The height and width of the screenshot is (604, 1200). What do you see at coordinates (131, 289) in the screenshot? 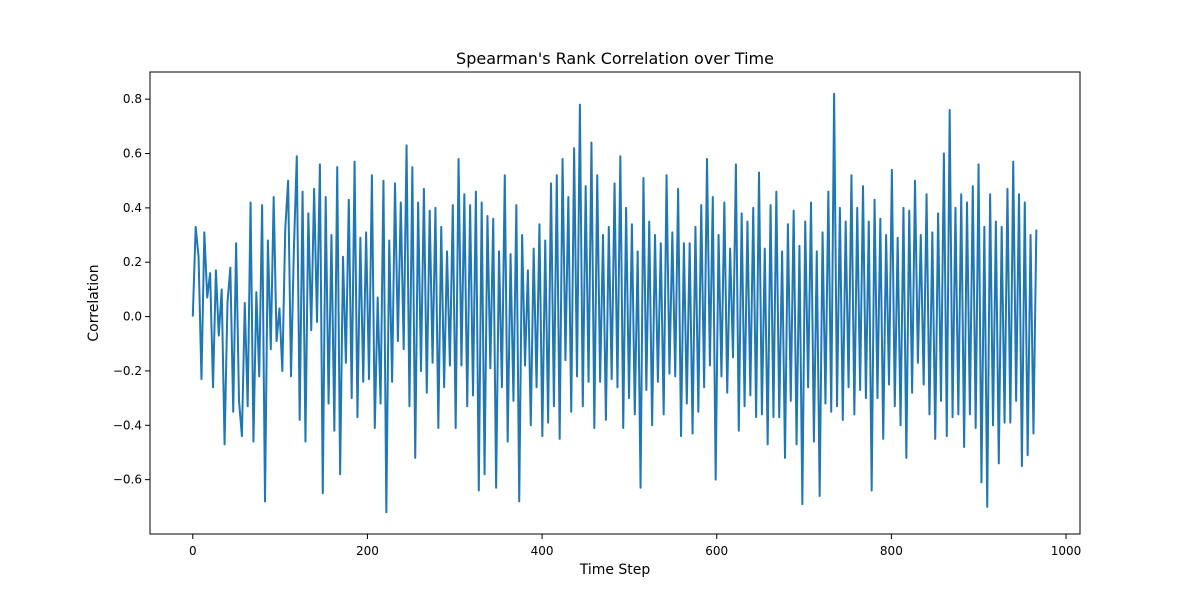
I see `y-axis: −0.6 −0.4 −0.2 0.0 0.2 0.4 0.6 0.8` at bounding box center [131, 289].